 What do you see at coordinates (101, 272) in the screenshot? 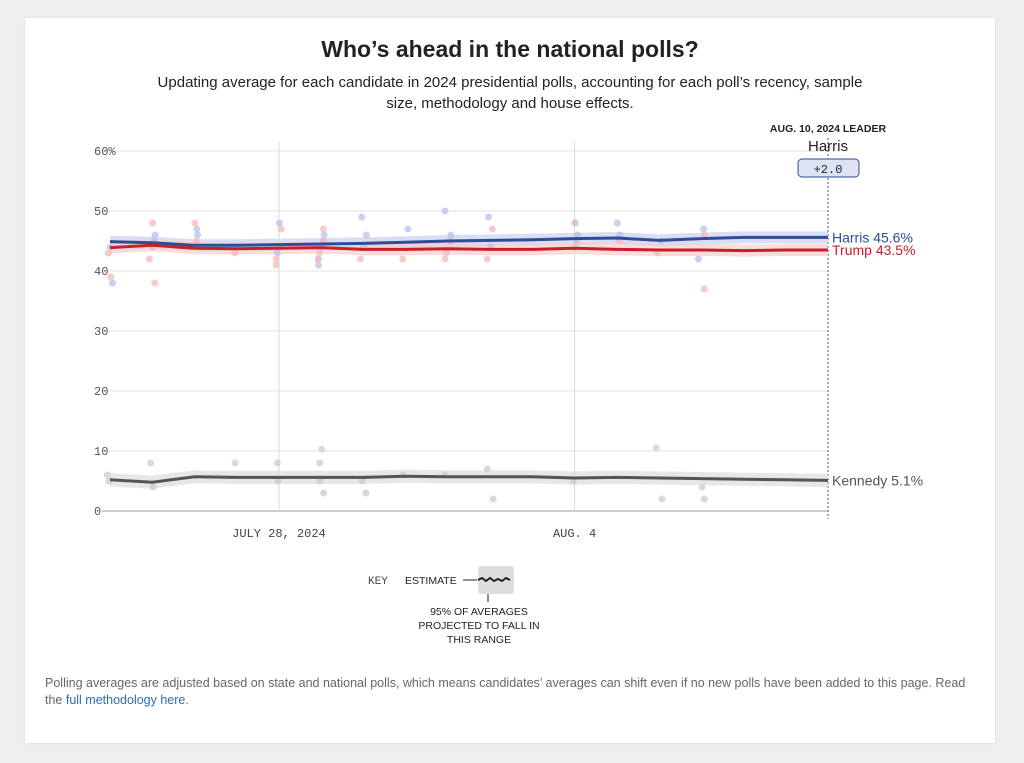
I see `y-tick-label: 40` at bounding box center [101, 272].